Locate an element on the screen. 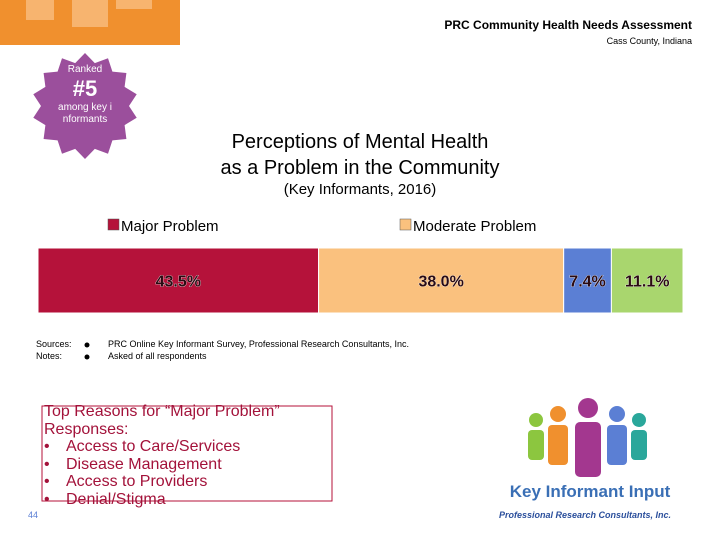 The height and width of the screenshot is (540, 720). value-label: 38.0% is located at coordinates (440, 282).